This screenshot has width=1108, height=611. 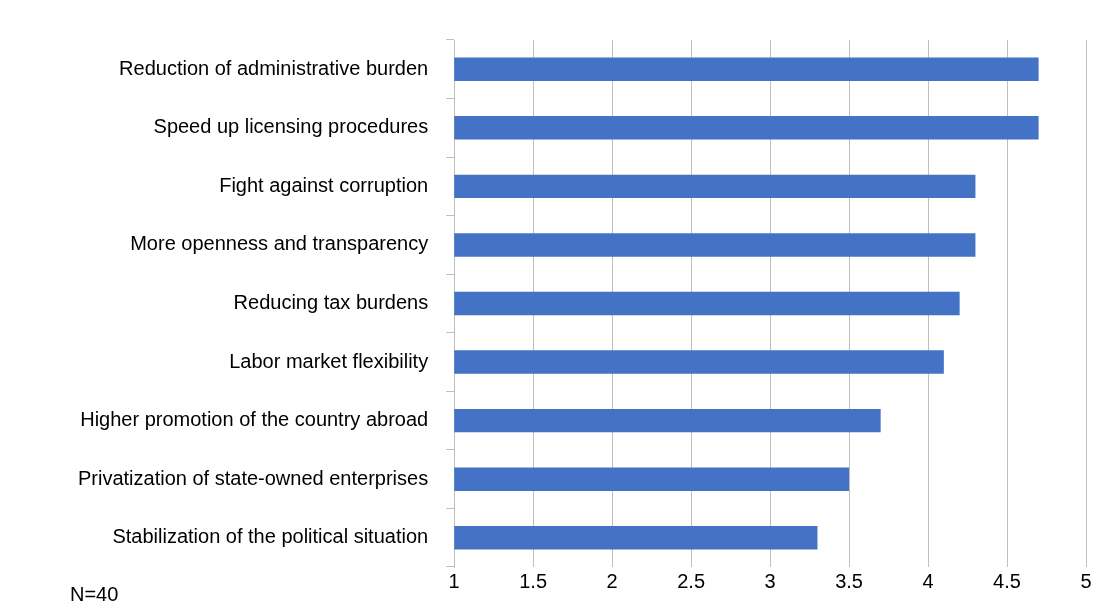 What do you see at coordinates (1007, 580) in the screenshot?
I see `x-tick-label: 4.5` at bounding box center [1007, 580].